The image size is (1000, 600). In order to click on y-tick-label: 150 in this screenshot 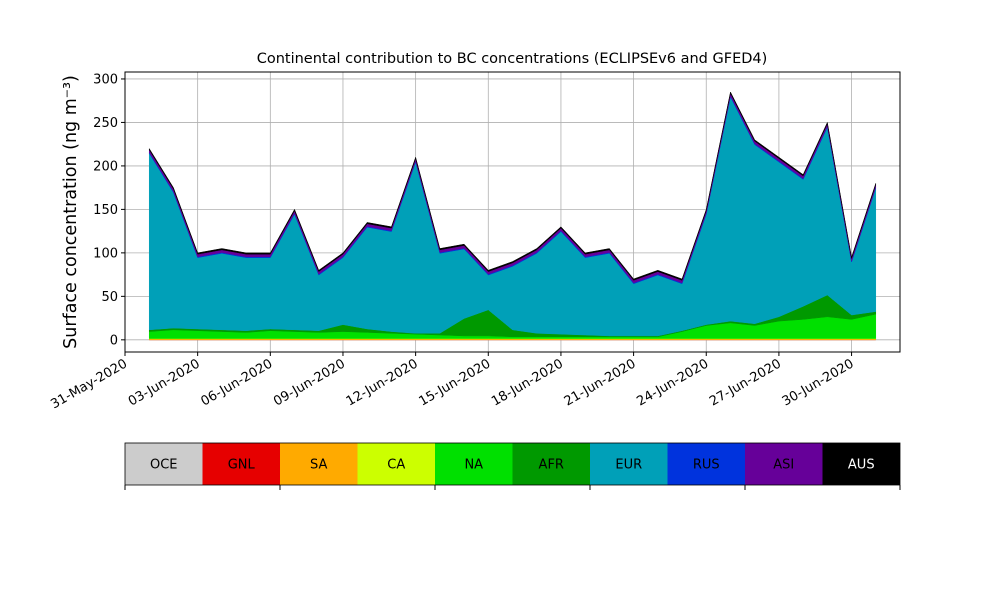, I will do `click(105, 210)`.